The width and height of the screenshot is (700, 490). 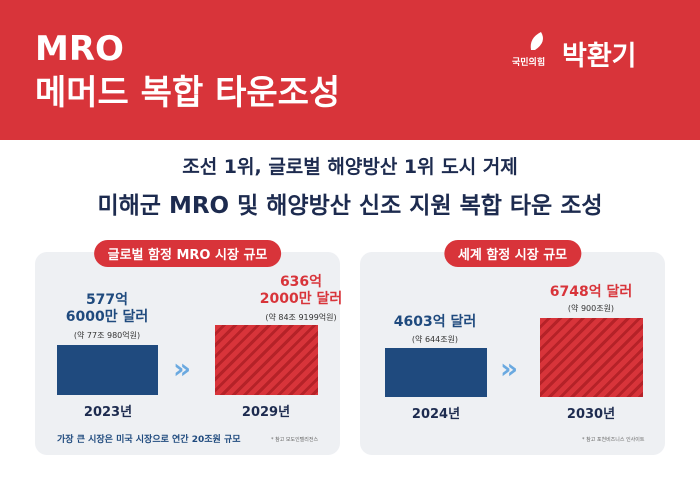 I want to click on name: 박환기, so click(x=599, y=56).